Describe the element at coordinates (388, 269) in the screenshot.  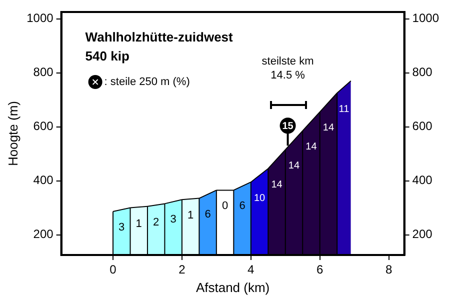
I see `x-tick-label: 8` at that location.